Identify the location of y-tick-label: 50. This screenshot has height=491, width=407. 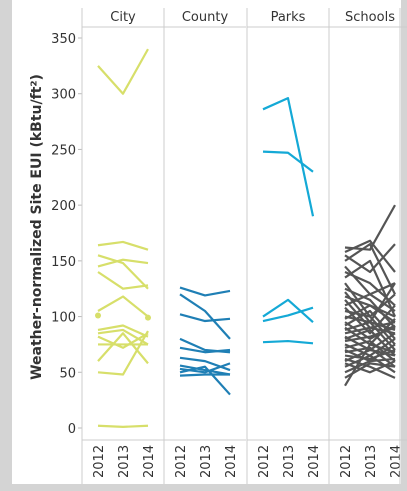
(67, 373).